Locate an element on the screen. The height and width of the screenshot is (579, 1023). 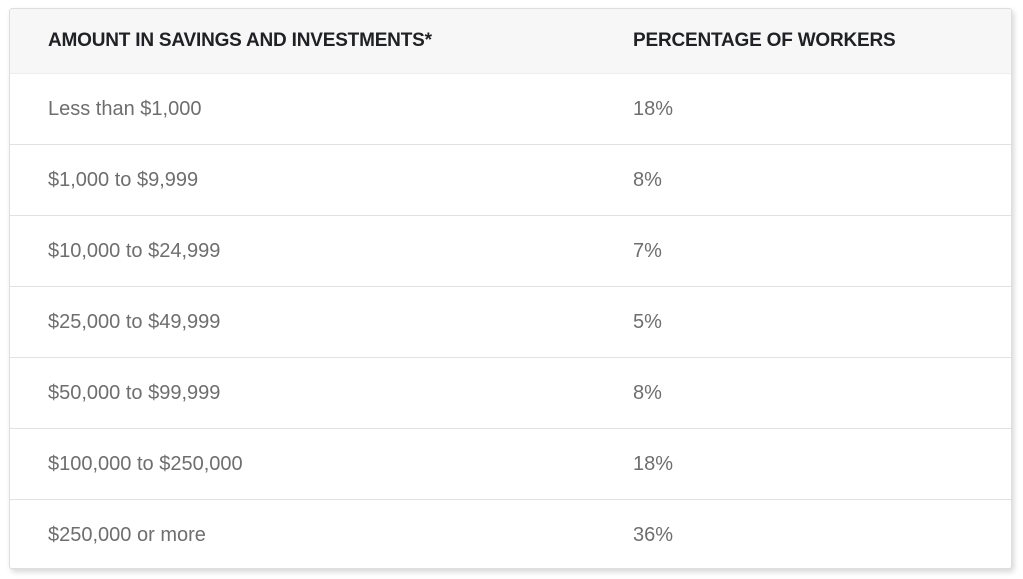
column-header-amount: AMOUNT IN SAVINGS AND INVESTMENTS* is located at coordinates (302, 41).